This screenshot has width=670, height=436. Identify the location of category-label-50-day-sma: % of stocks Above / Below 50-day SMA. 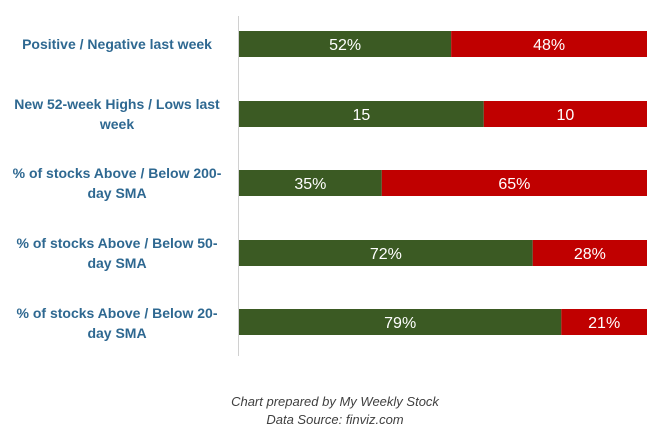
(117, 253).